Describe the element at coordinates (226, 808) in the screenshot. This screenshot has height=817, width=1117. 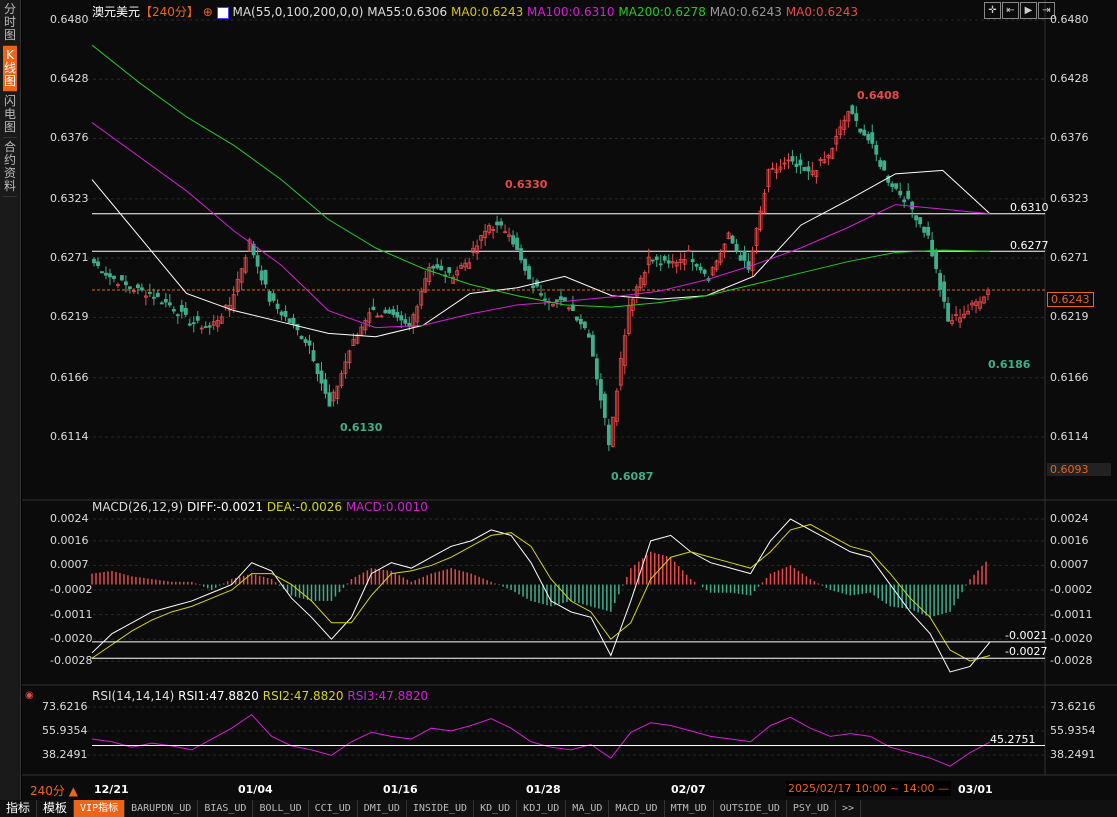
I see `indicator-tab: BIAS_UD` at that location.